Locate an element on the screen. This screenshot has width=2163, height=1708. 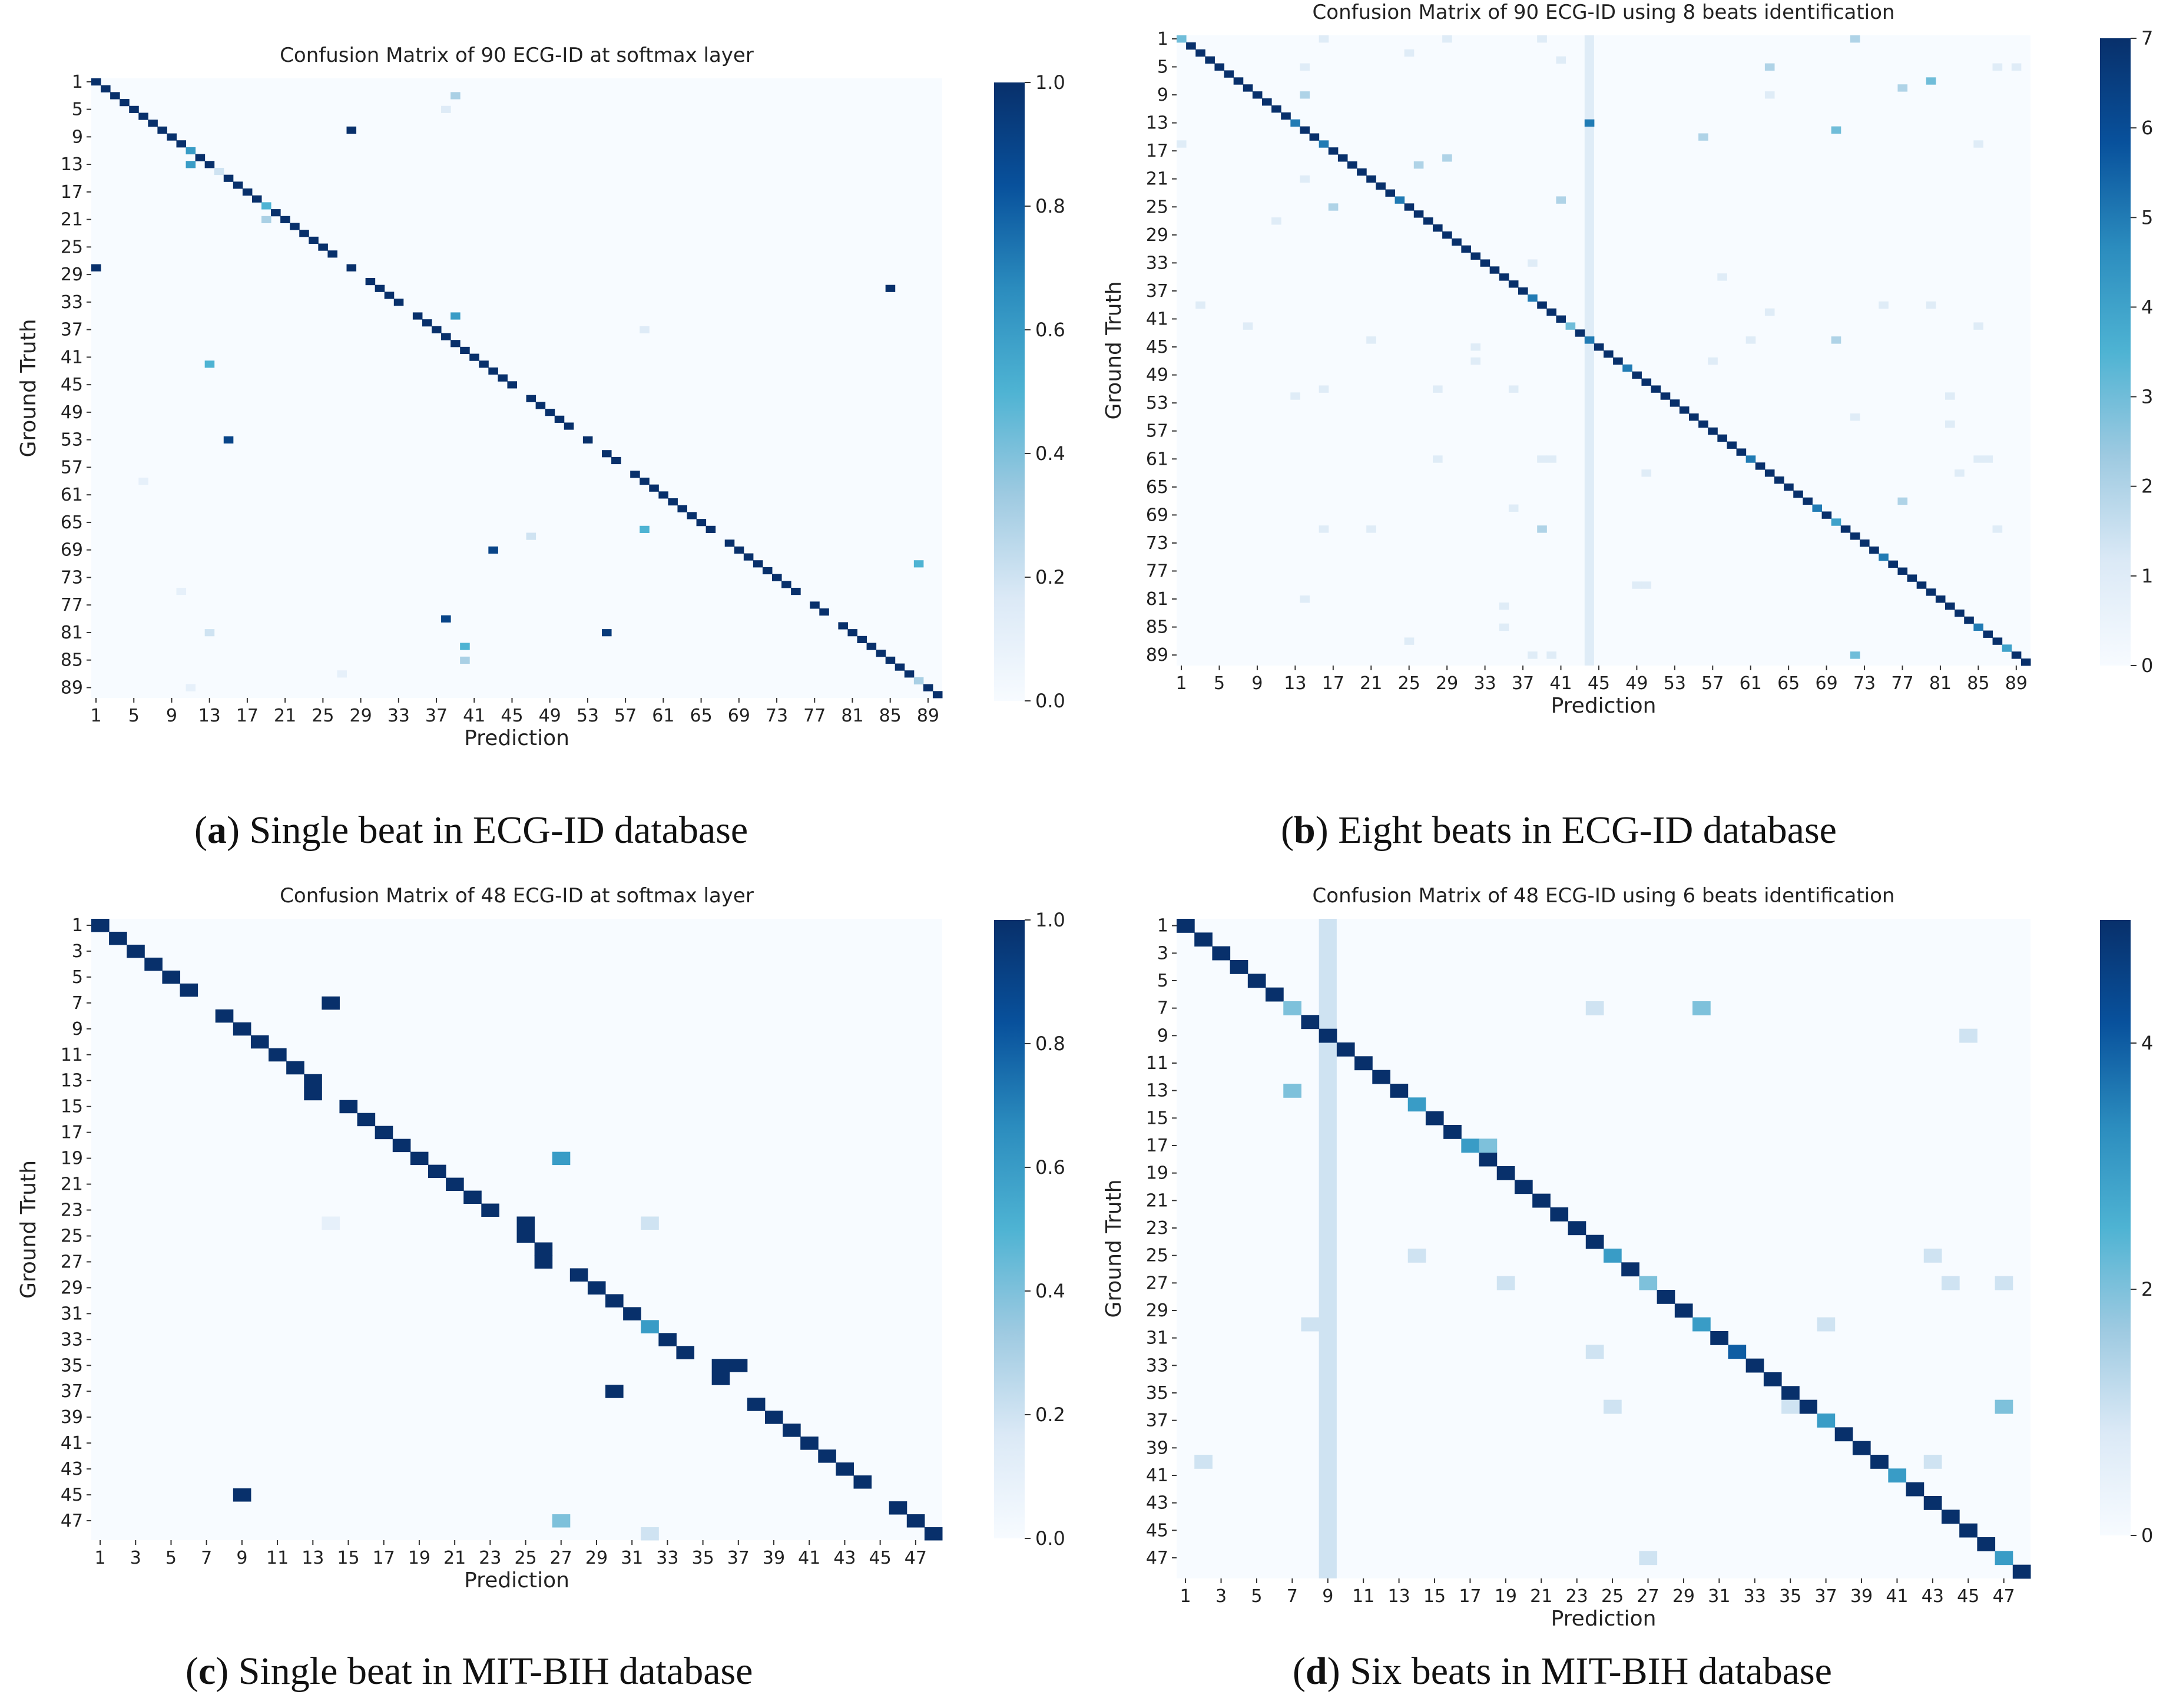
caption-text: Single beat in ECG-ID database is located at coordinates (498, 831).